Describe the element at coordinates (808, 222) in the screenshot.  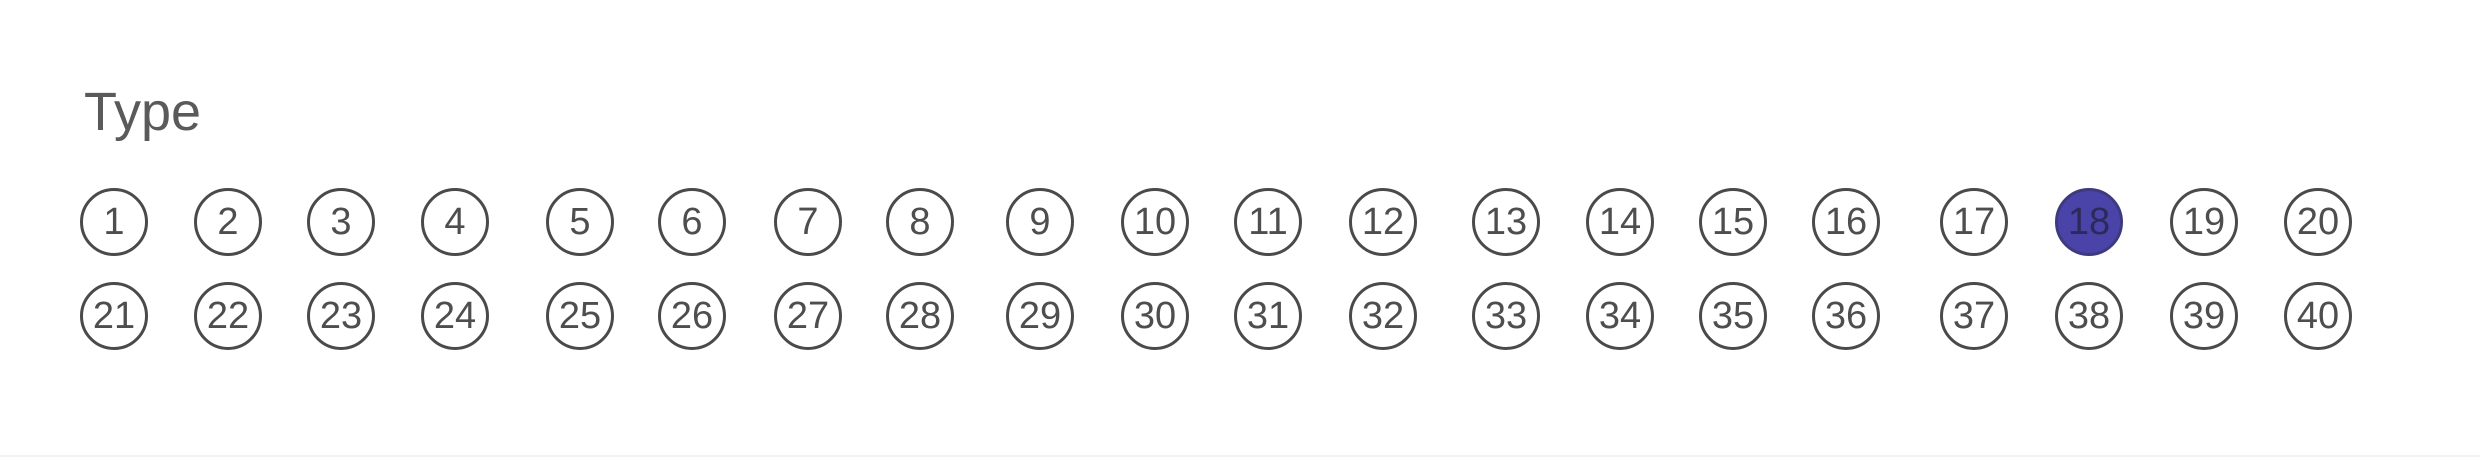
I see `option-bubble-7: 7` at that location.